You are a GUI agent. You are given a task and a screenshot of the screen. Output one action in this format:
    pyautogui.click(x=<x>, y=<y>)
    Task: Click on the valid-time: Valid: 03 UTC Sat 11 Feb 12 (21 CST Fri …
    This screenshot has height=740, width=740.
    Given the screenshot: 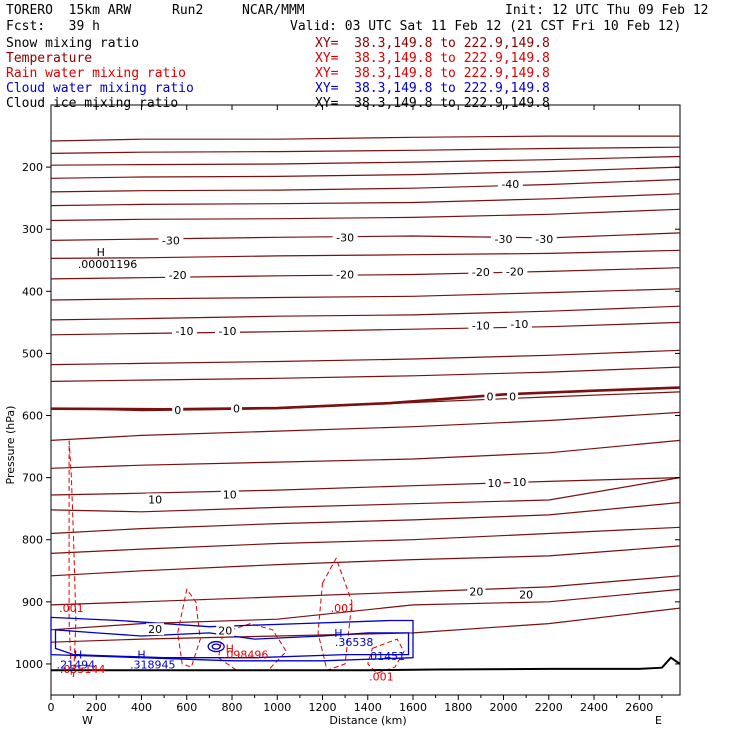 What is the action you would take?
    pyautogui.click(x=486, y=26)
    